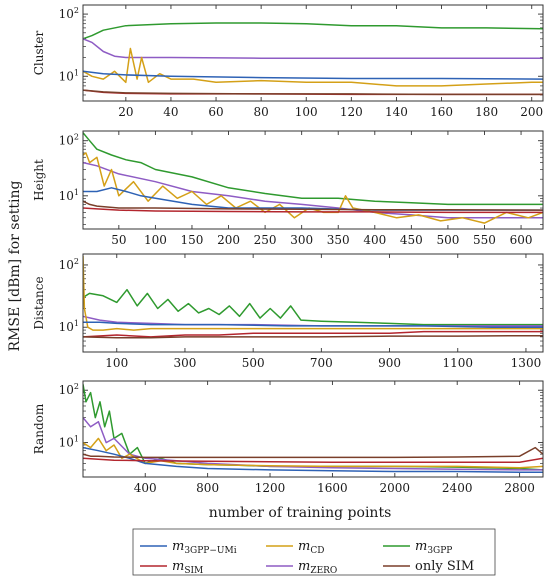 The height and width of the screenshot is (583, 550). What do you see at coordinates (204, 547) in the screenshot?
I see `legend-label: m3GPP−UMi` at bounding box center [204, 547].